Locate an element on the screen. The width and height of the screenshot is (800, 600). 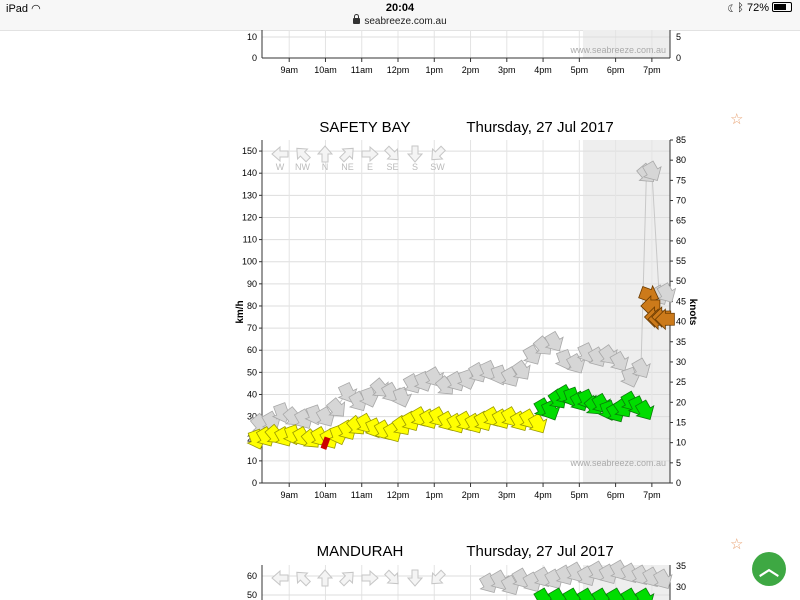
y2-tick-label: 25 is located at coordinates (681, 382).